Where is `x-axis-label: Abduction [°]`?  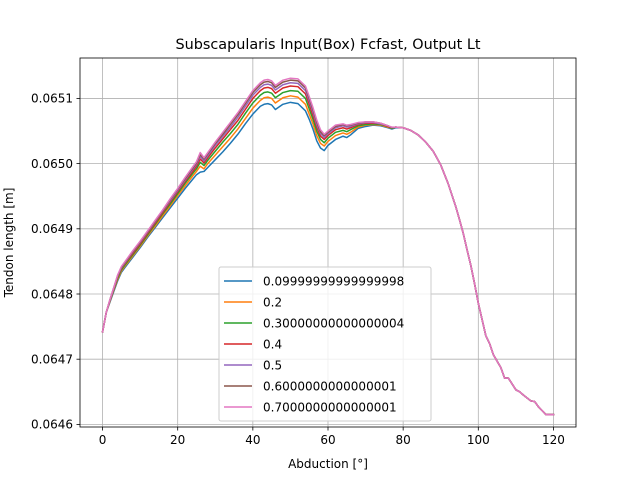
x-axis-label: Abduction [°] is located at coordinates (328, 464).